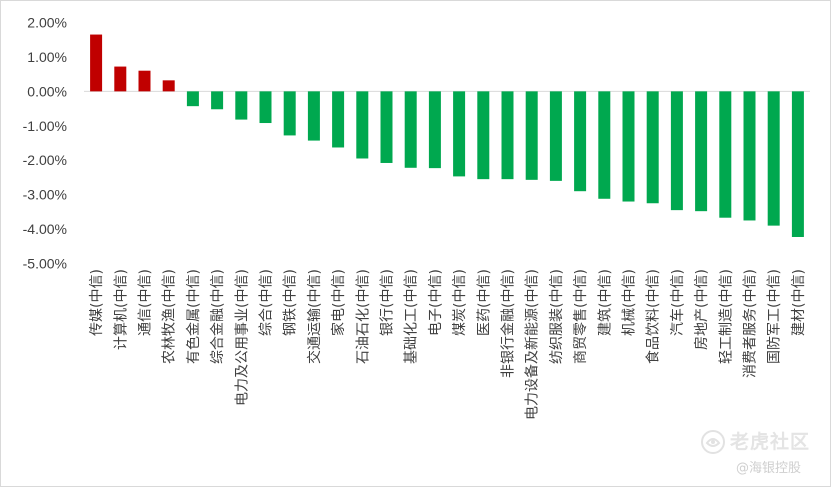 The height and width of the screenshot is (489, 833). I want to click on y-tick-label: 0.00%, so click(47, 91).